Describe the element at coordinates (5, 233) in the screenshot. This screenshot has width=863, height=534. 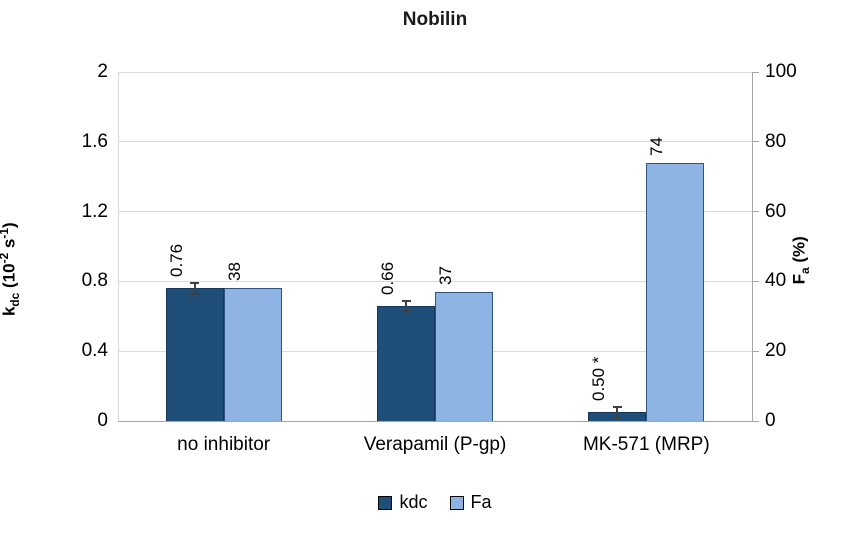
I see `axis-title-fragment: -1` at that location.